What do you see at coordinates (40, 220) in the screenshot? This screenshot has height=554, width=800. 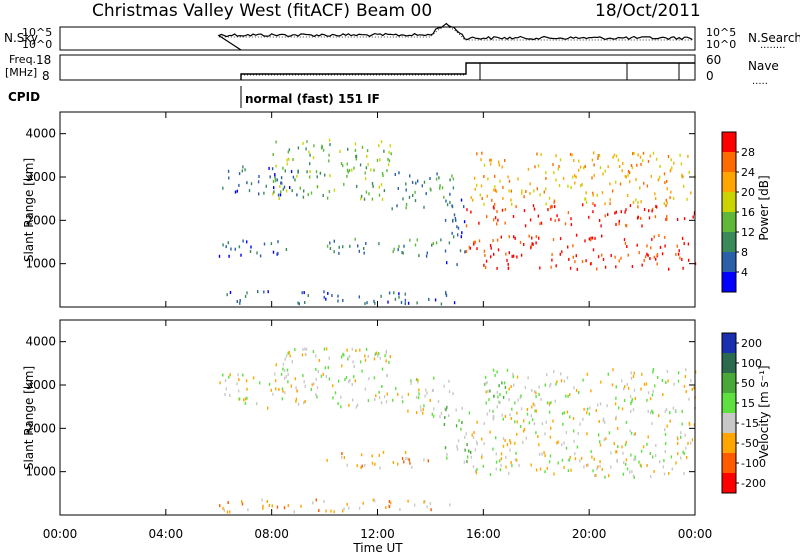 I see `ytick-label: 2000` at bounding box center [40, 220].